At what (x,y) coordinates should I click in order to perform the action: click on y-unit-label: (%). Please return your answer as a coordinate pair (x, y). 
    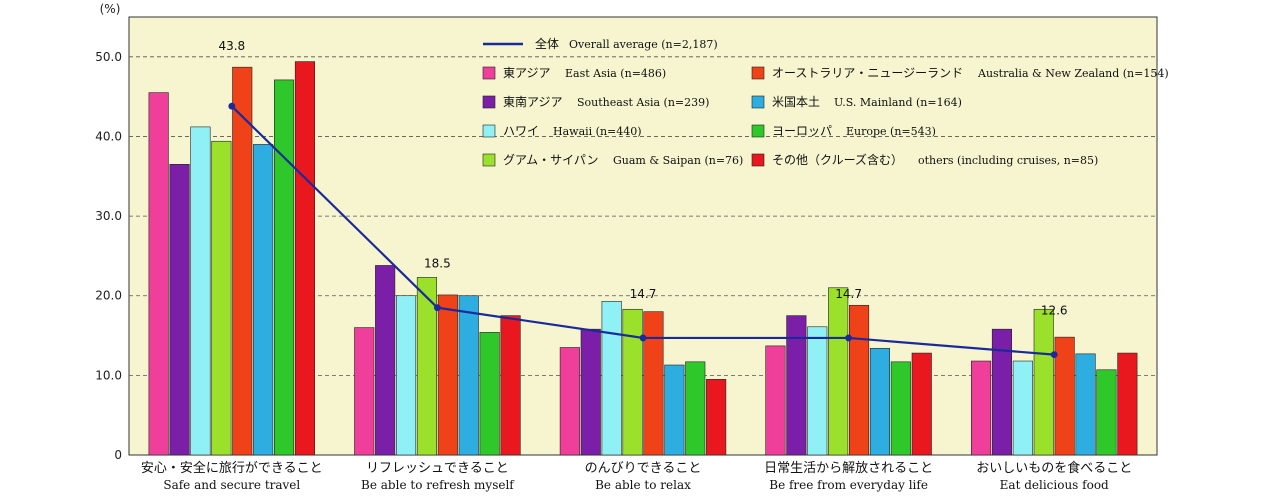
    Looking at the image, I should click on (110, 9).